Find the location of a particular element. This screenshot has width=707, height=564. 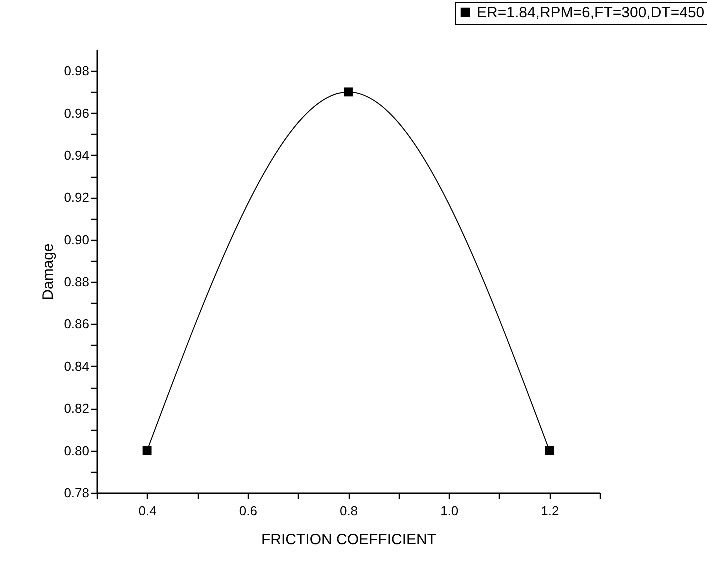

y-tick-label: 0.98 is located at coordinates (77, 71).